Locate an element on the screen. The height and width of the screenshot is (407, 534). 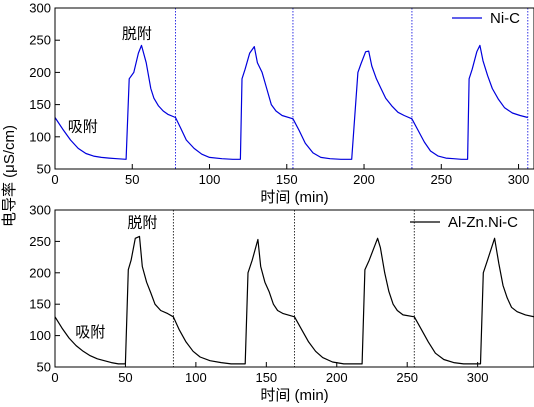
y-axis-label-shared: 电导率 (μS/cm) is located at coordinates (9, 176).